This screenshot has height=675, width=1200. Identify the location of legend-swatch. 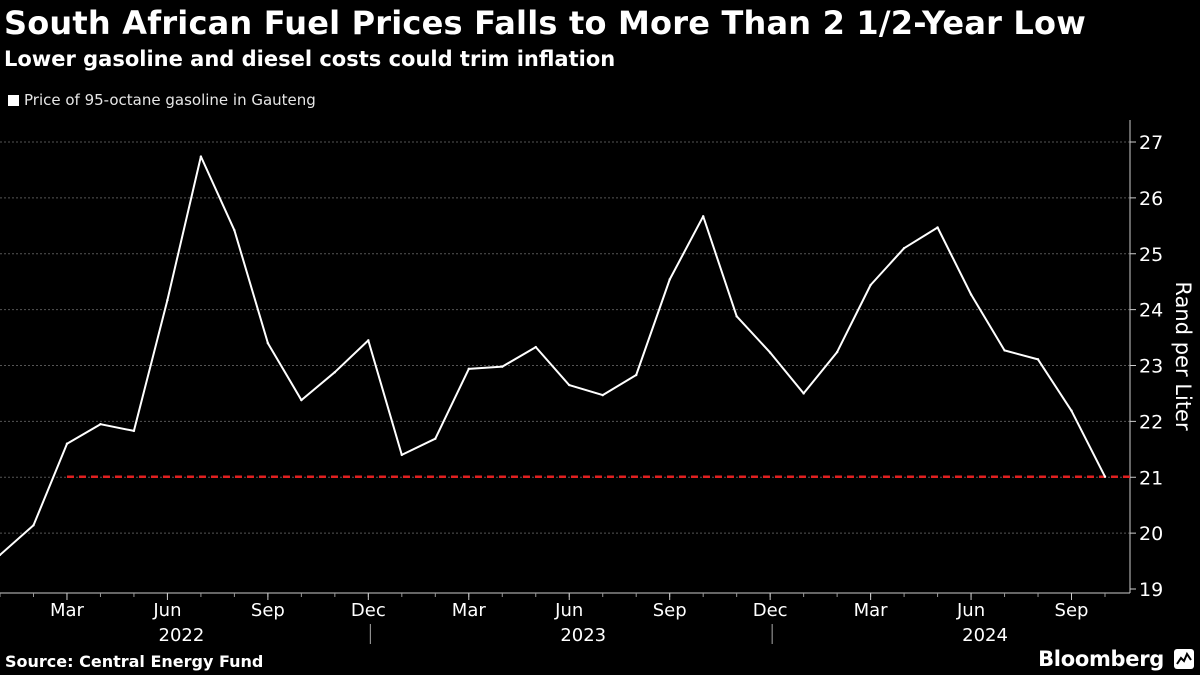
(13, 100).